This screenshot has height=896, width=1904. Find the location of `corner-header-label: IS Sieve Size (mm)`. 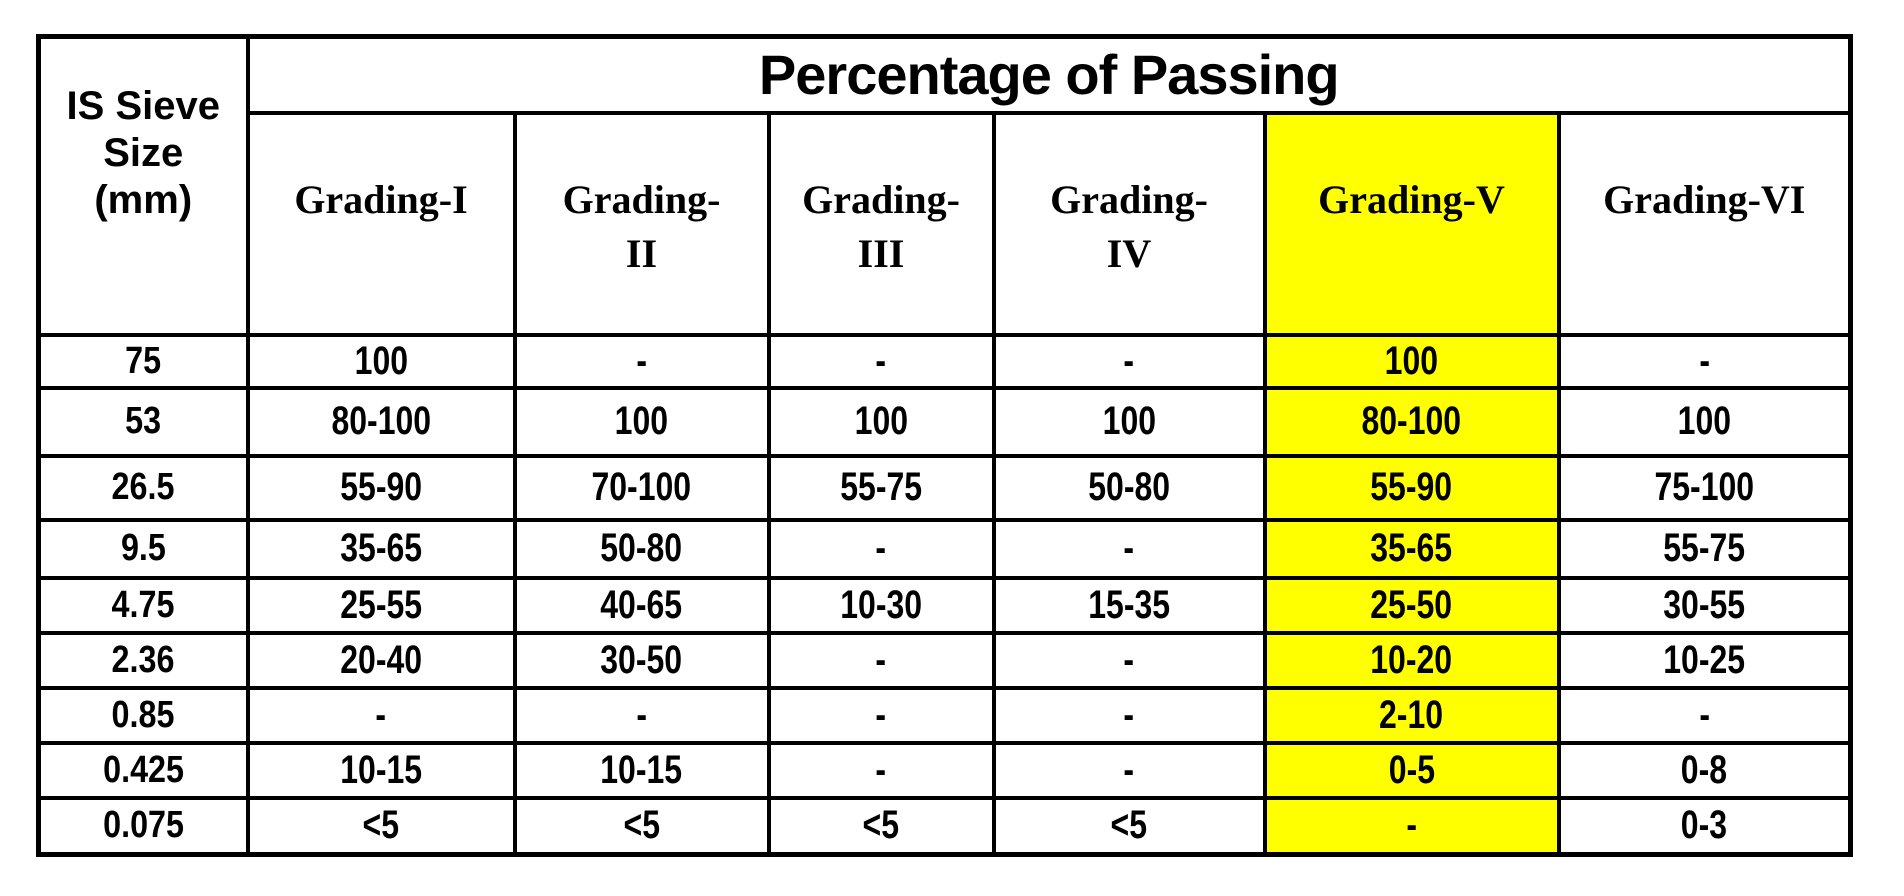

corner-header-label: IS Sieve Size (mm) is located at coordinates (143, 153).